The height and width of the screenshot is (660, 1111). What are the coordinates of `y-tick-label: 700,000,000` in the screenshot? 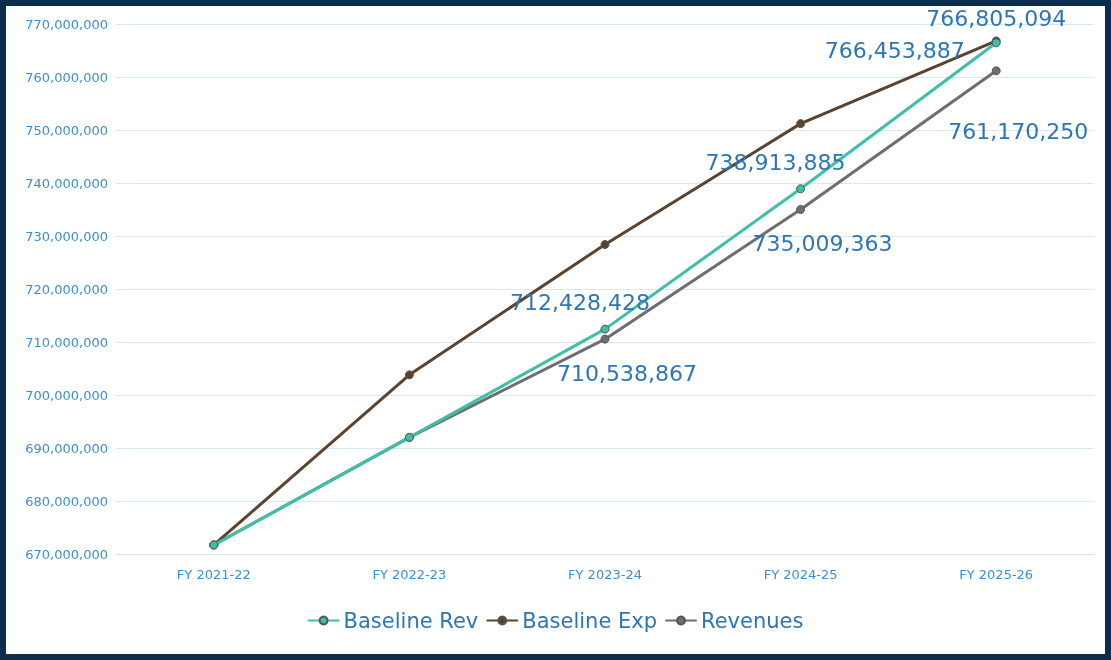 It's located at (66, 395).